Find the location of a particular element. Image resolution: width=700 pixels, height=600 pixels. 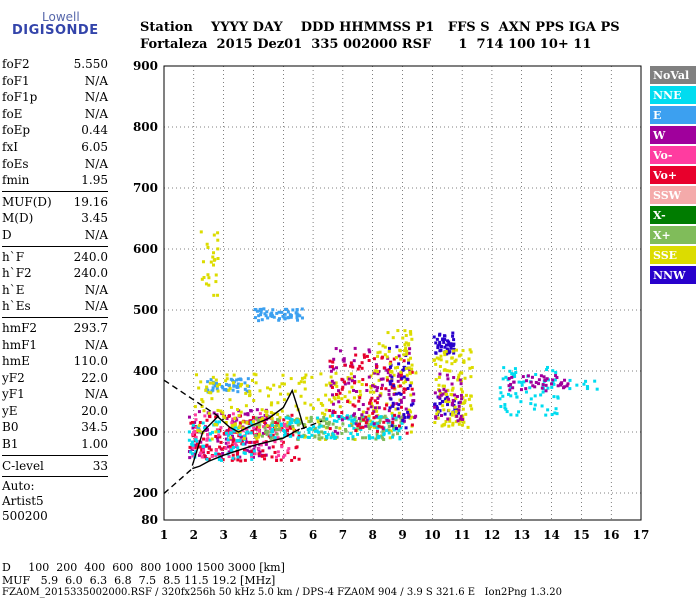

param-label: h`F is located at coordinates (13, 256).